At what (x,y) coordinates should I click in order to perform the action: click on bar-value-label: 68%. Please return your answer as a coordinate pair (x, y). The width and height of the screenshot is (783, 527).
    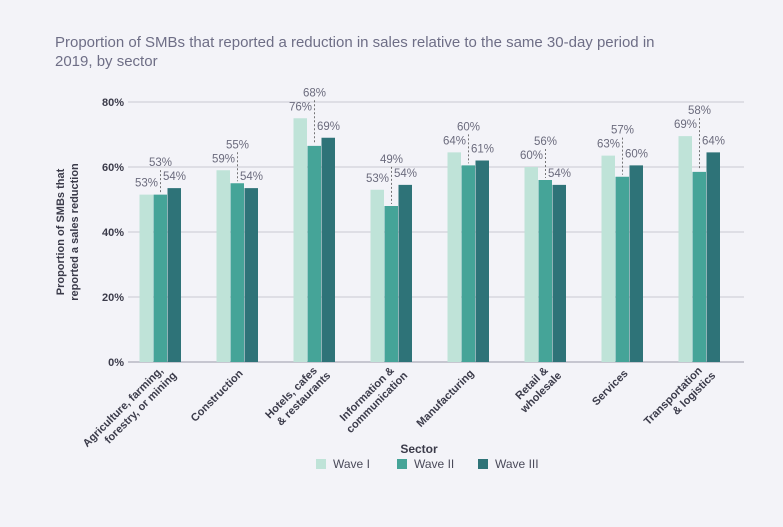
    Looking at the image, I should click on (314, 93).